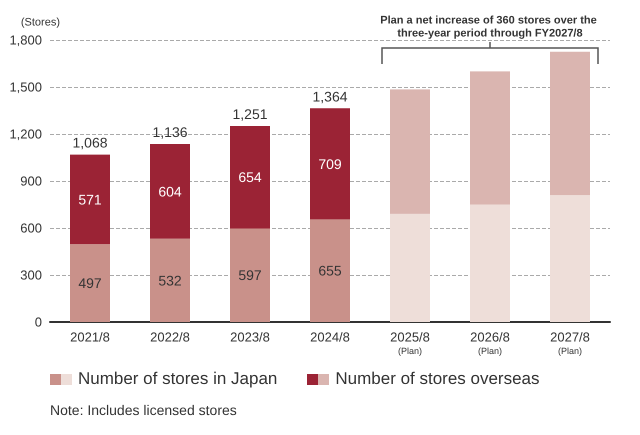  What do you see at coordinates (90, 142) in the screenshot?
I see `total-label: 1,068` at bounding box center [90, 142].